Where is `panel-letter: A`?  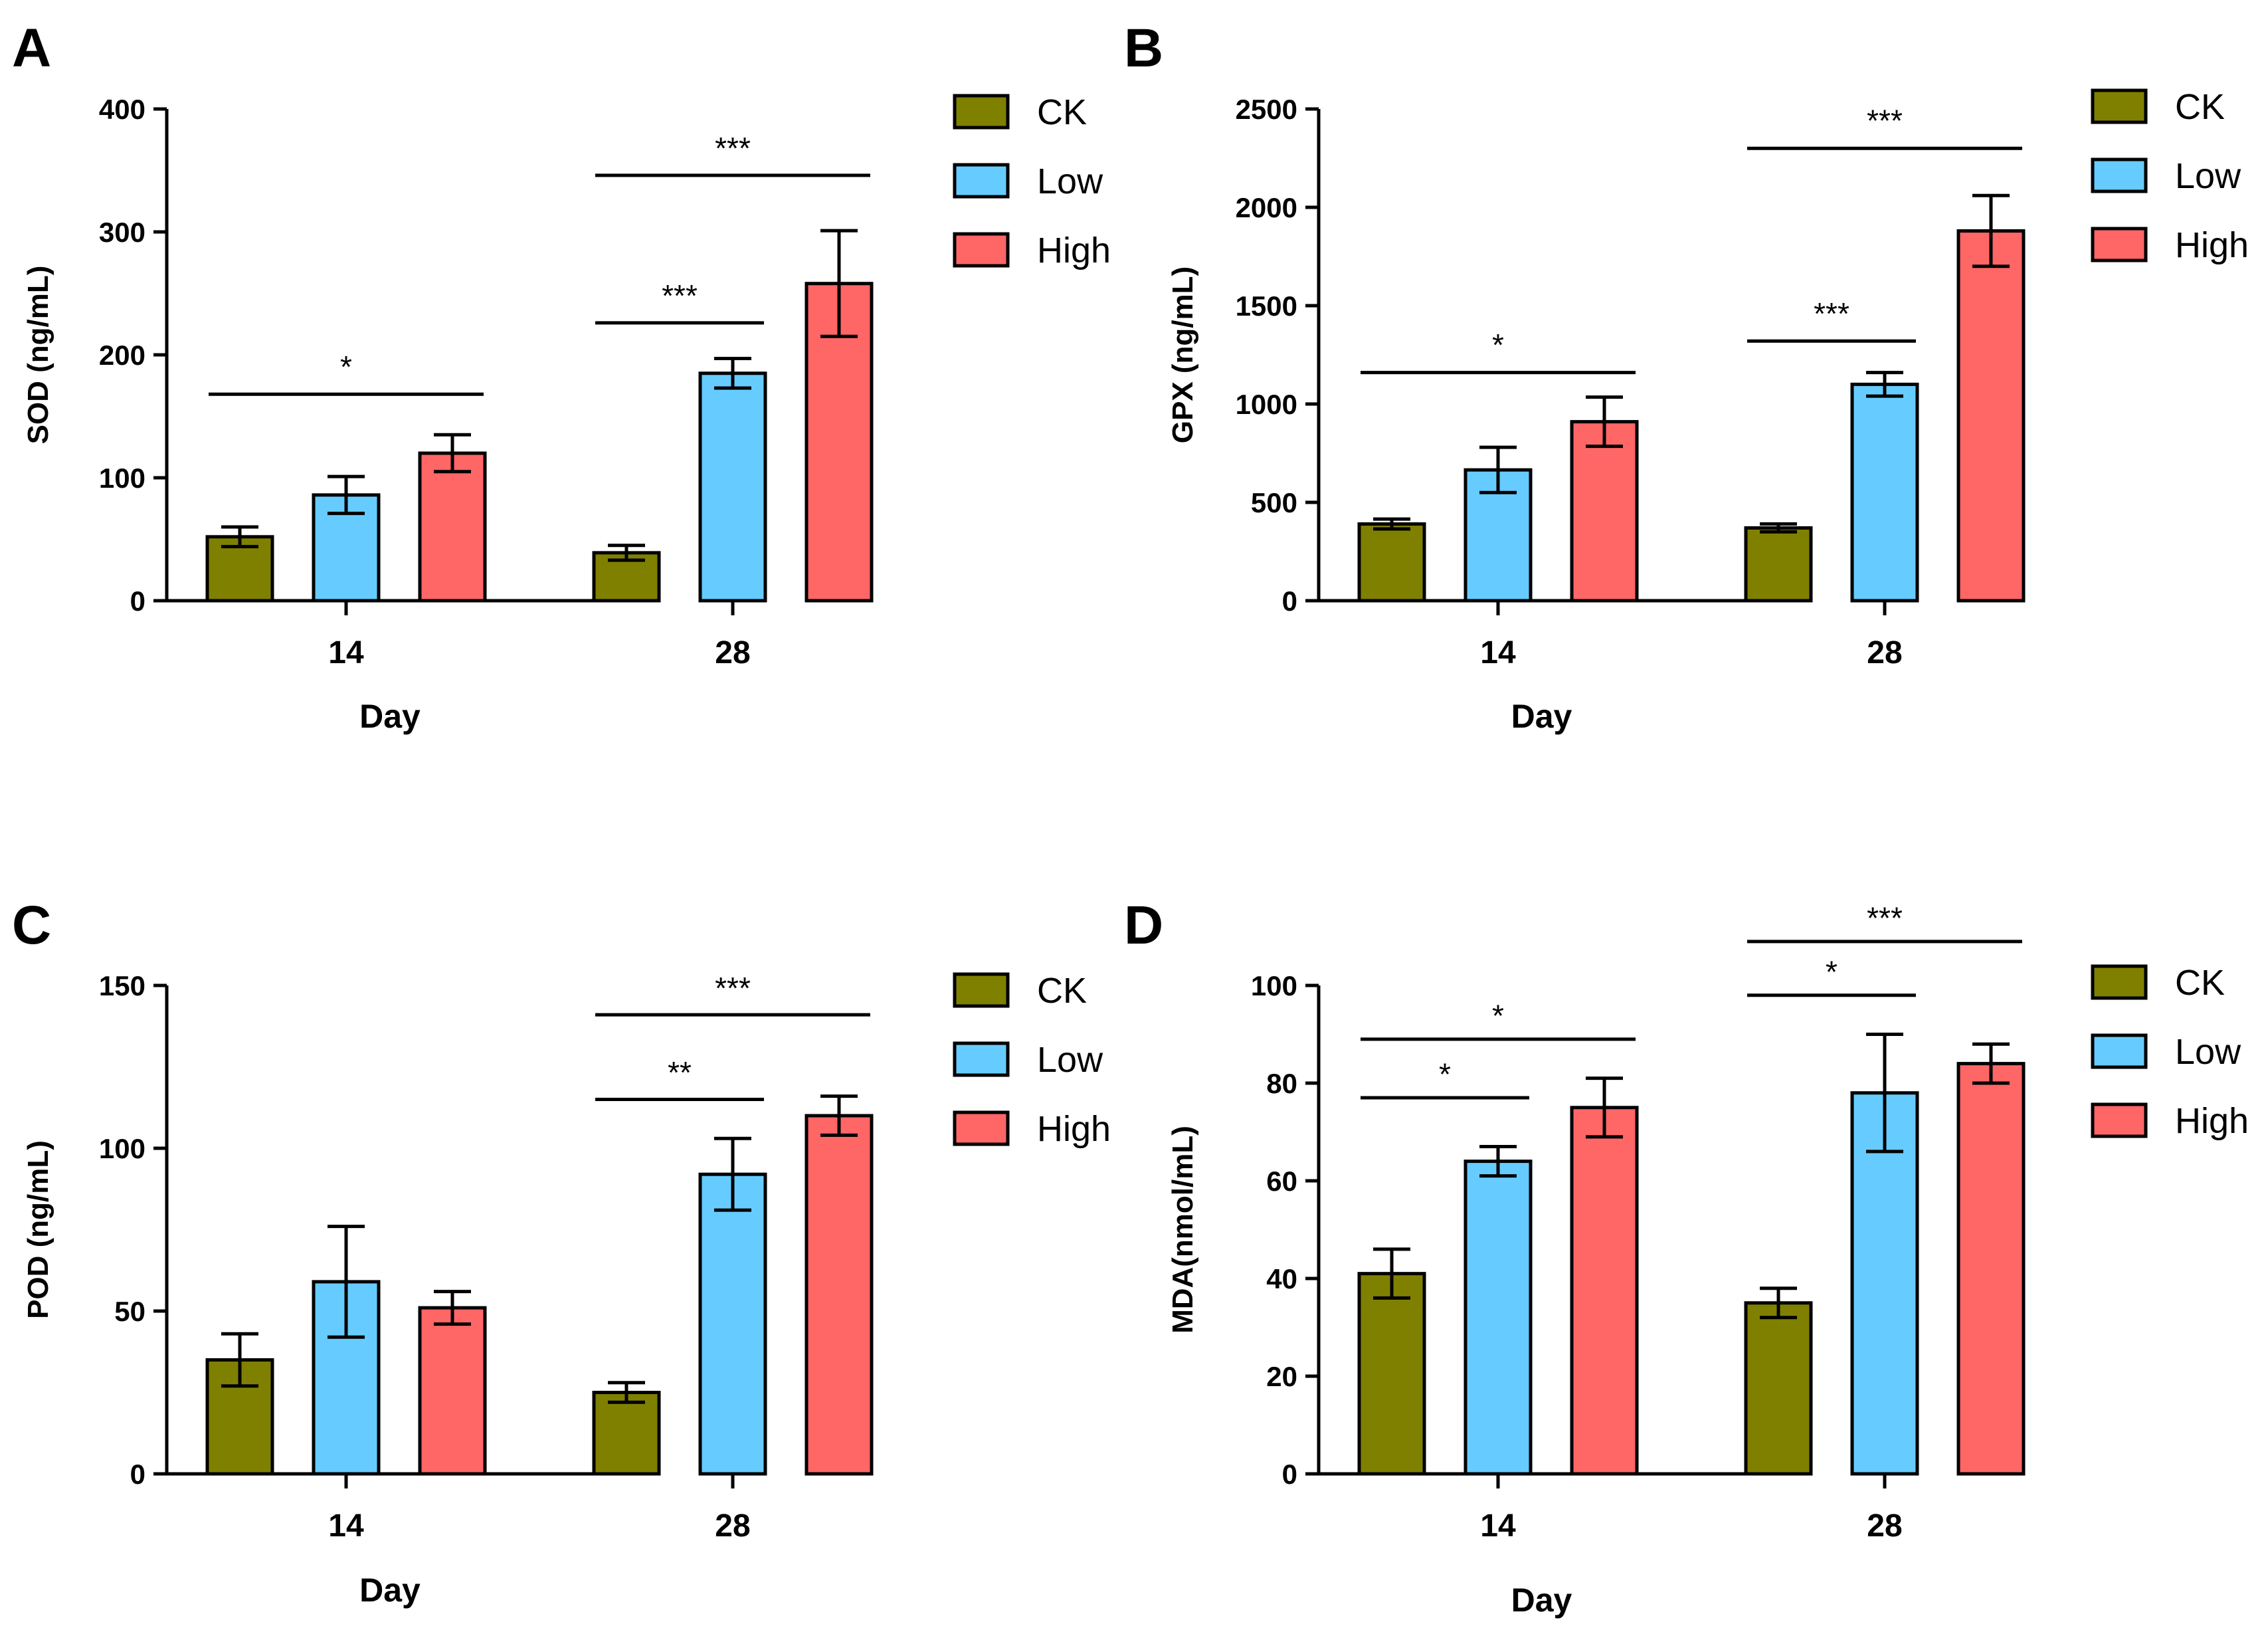
panel-letter: A is located at coordinates (32, 48).